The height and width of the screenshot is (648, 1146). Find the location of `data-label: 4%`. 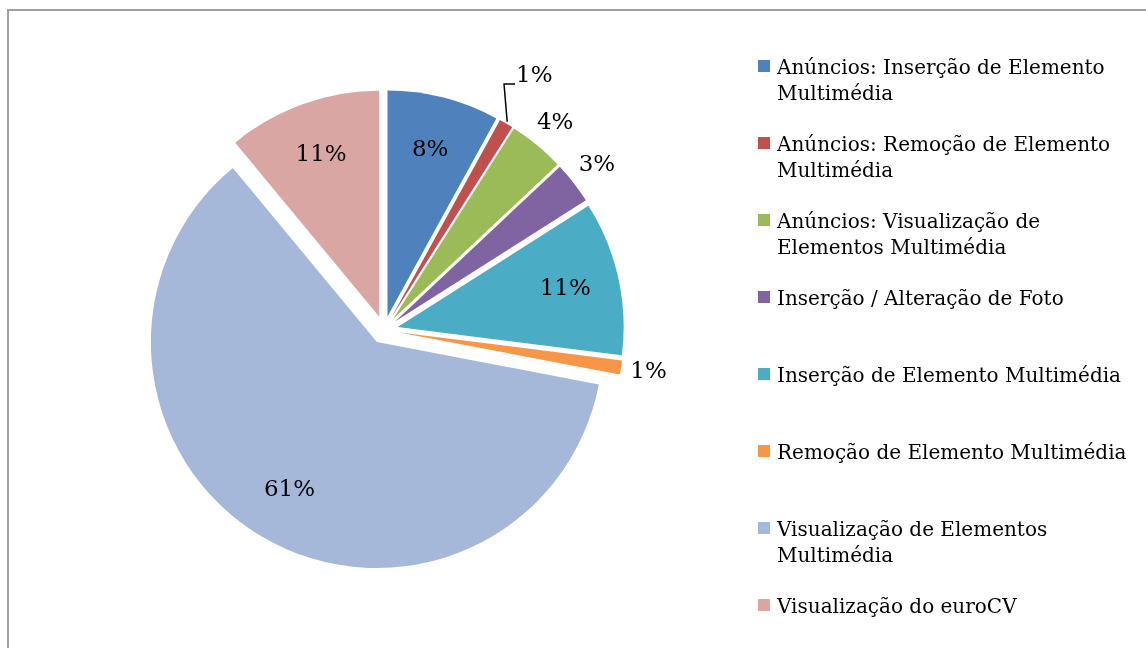

data-label: 4% is located at coordinates (555, 121).